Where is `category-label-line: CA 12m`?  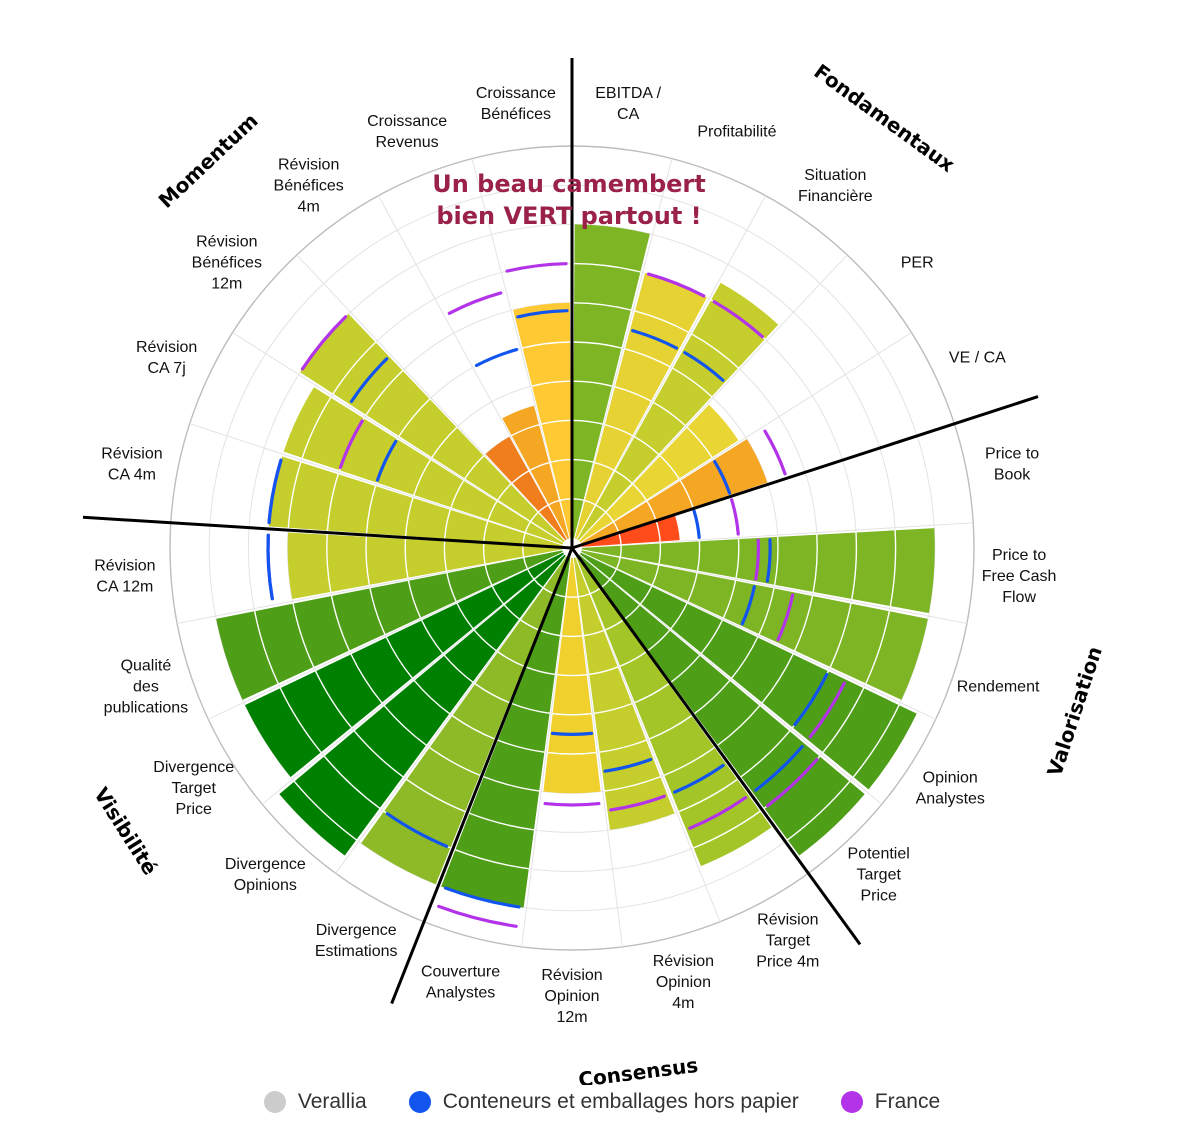
category-label-line: CA 12m is located at coordinates (124, 587).